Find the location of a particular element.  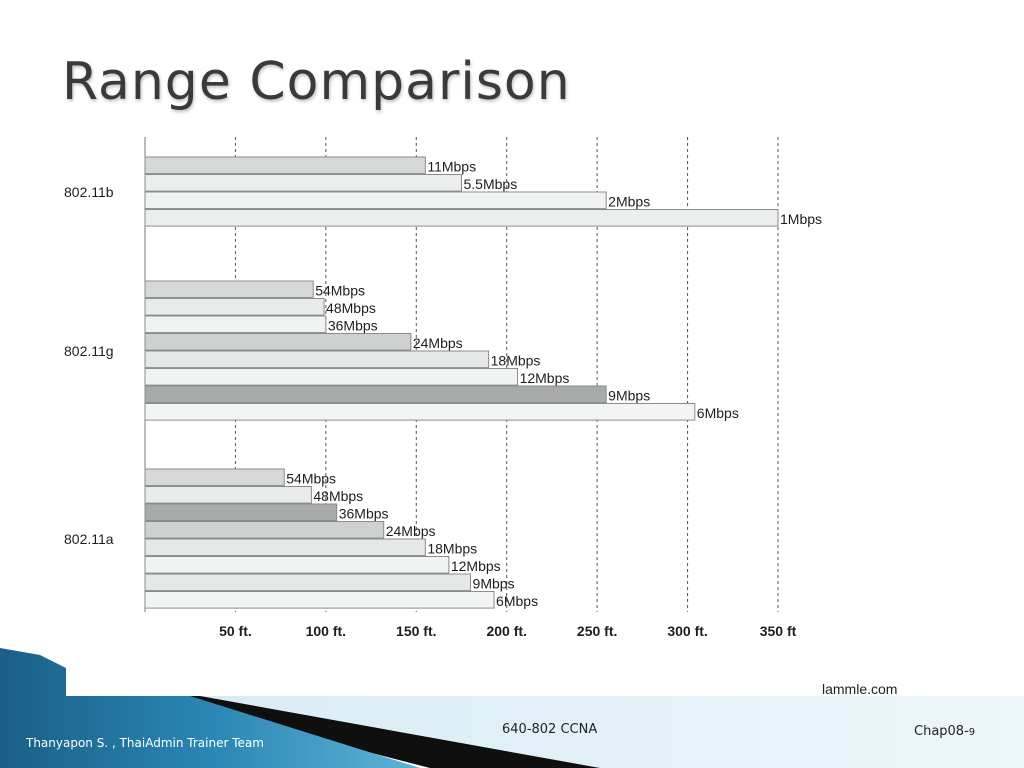

slide-title: Range Comparison is located at coordinates (316, 82).